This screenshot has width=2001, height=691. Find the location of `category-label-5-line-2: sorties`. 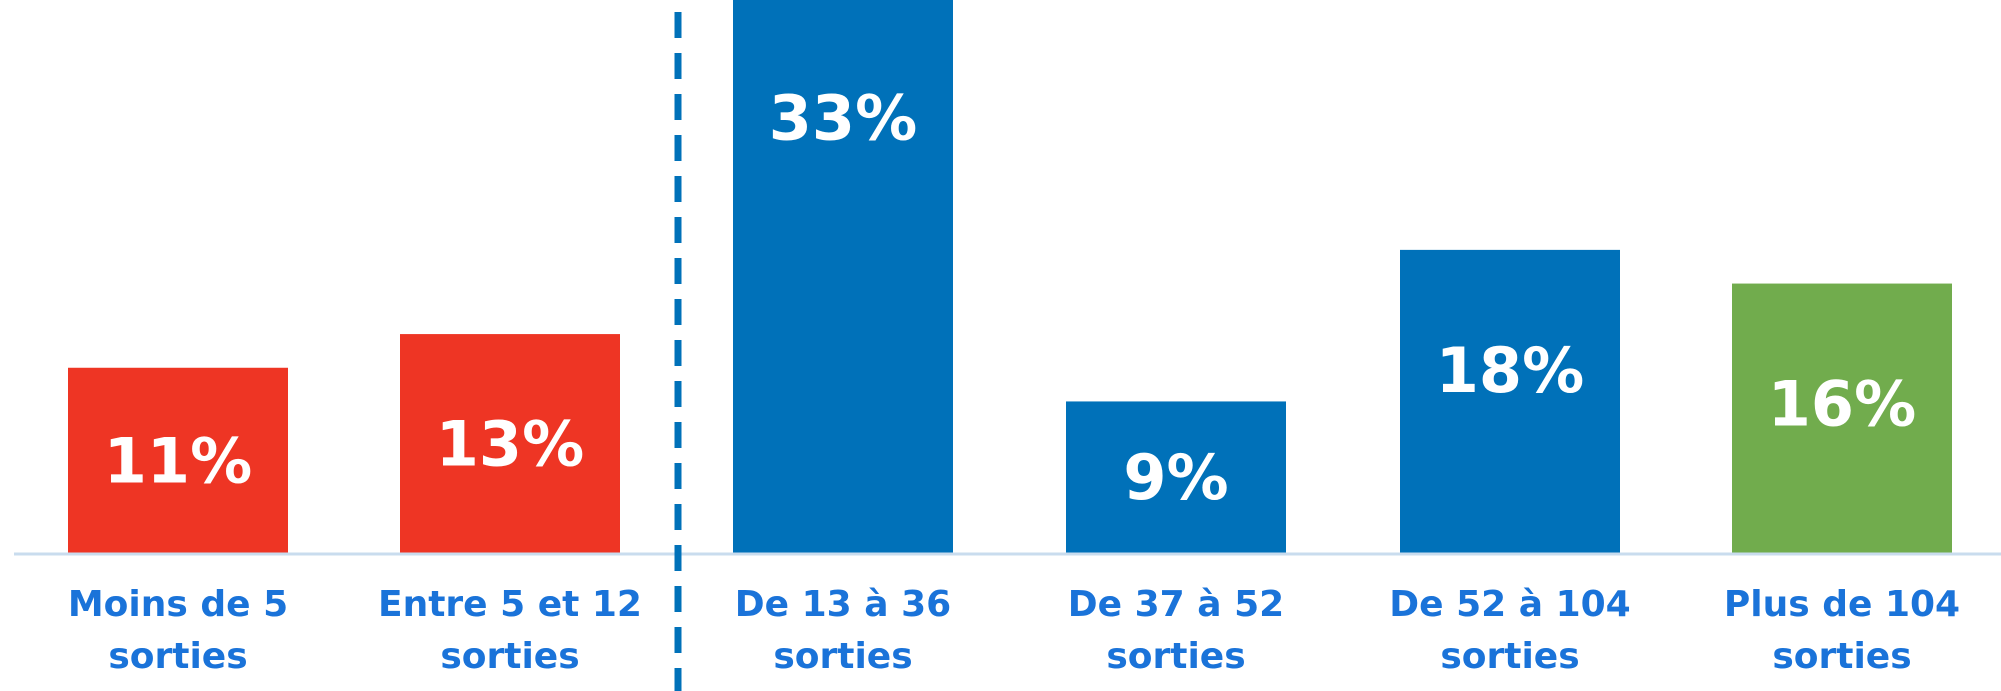

category-label-5-line-2: sorties is located at coordinates (1509, 656).